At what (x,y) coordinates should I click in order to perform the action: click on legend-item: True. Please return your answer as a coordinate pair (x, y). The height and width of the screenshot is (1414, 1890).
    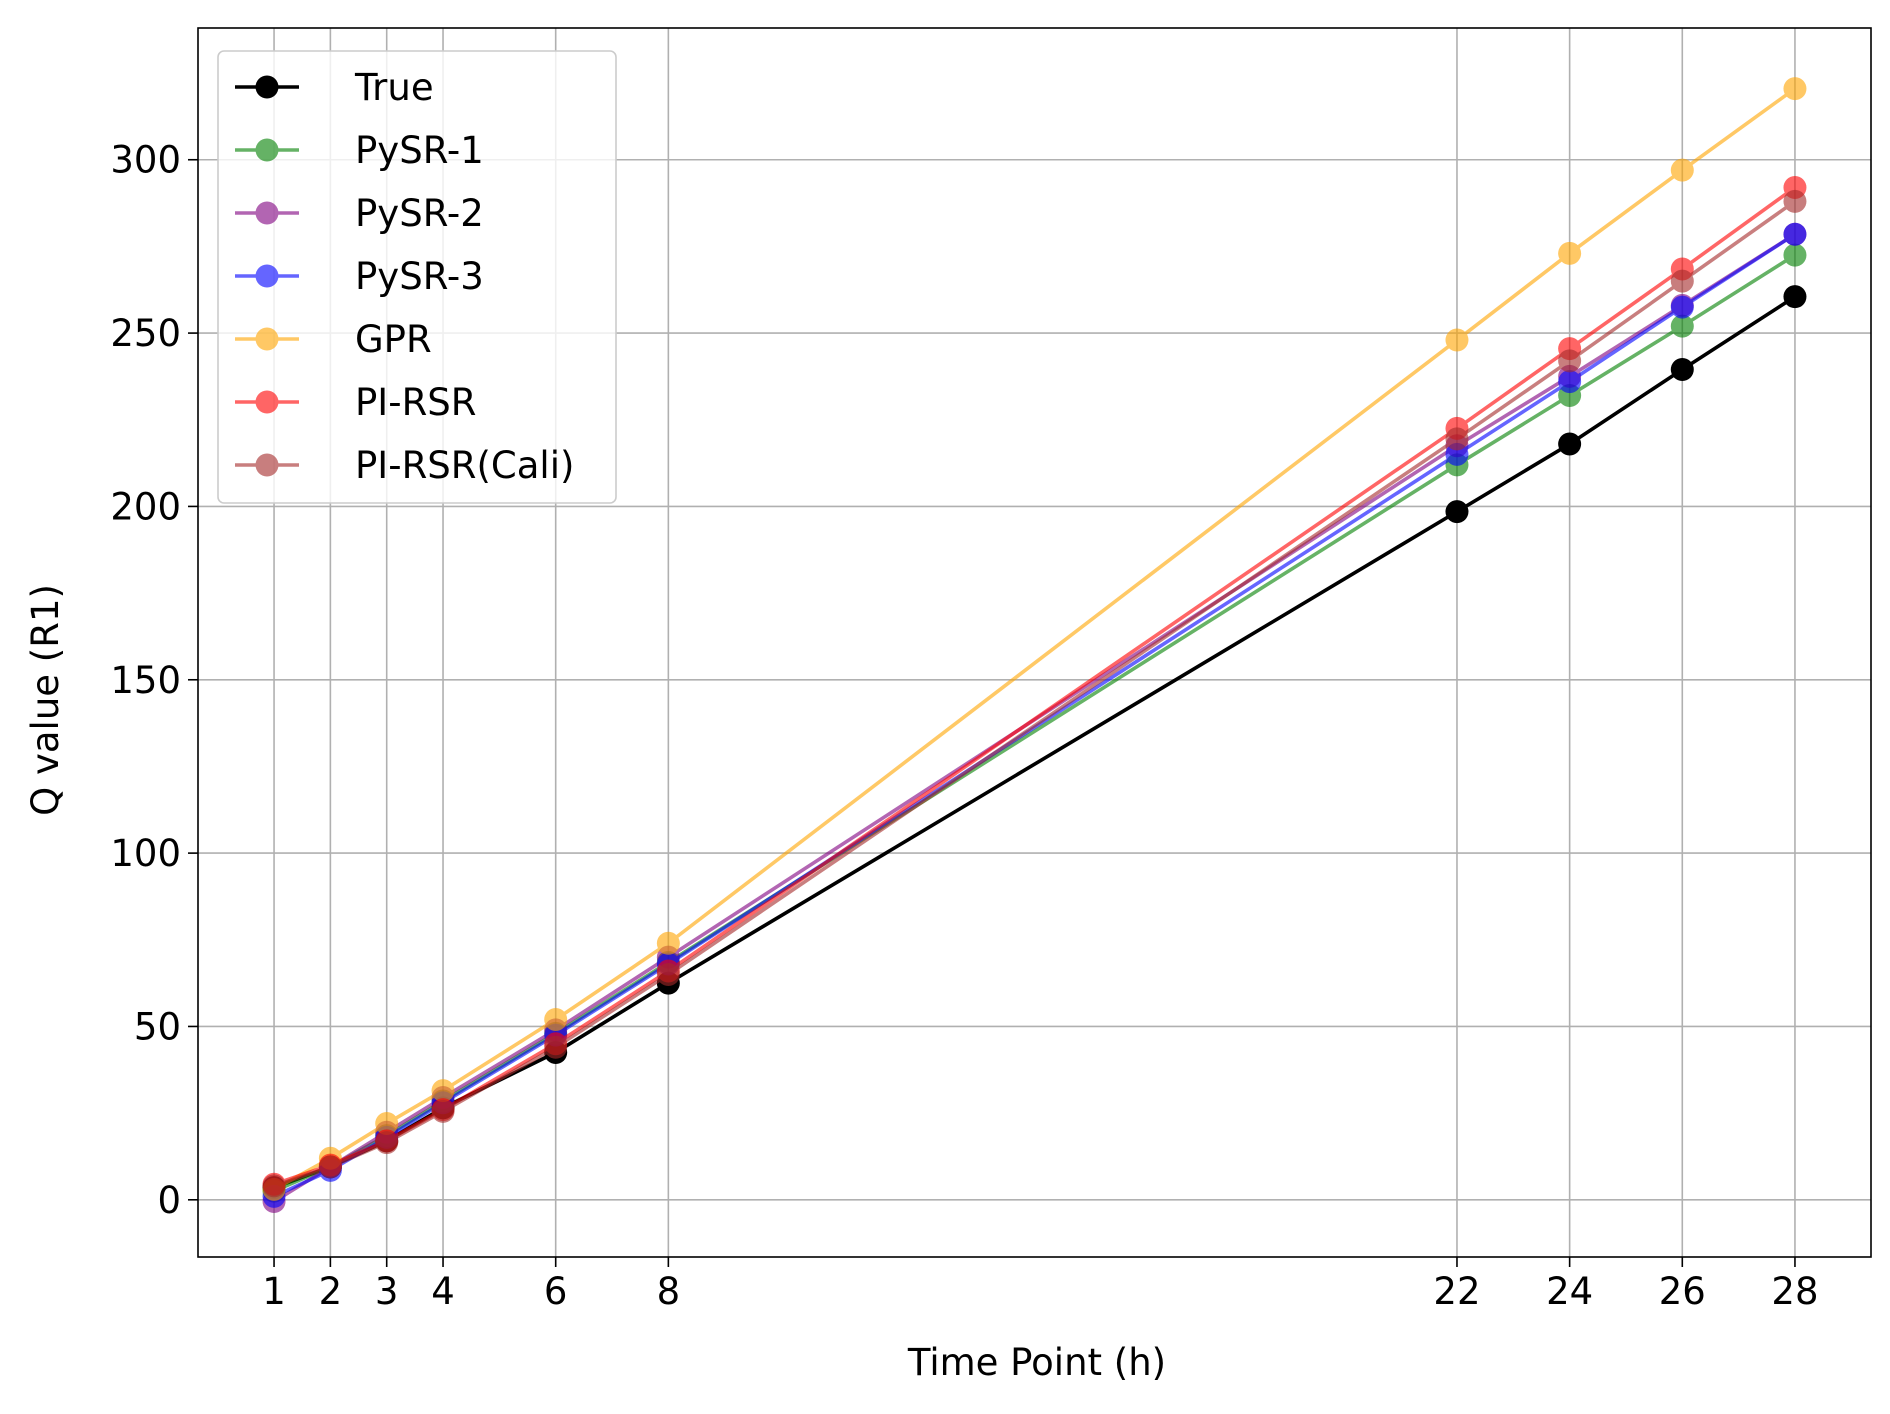
    Looking at the image, I should click on (334, 87).